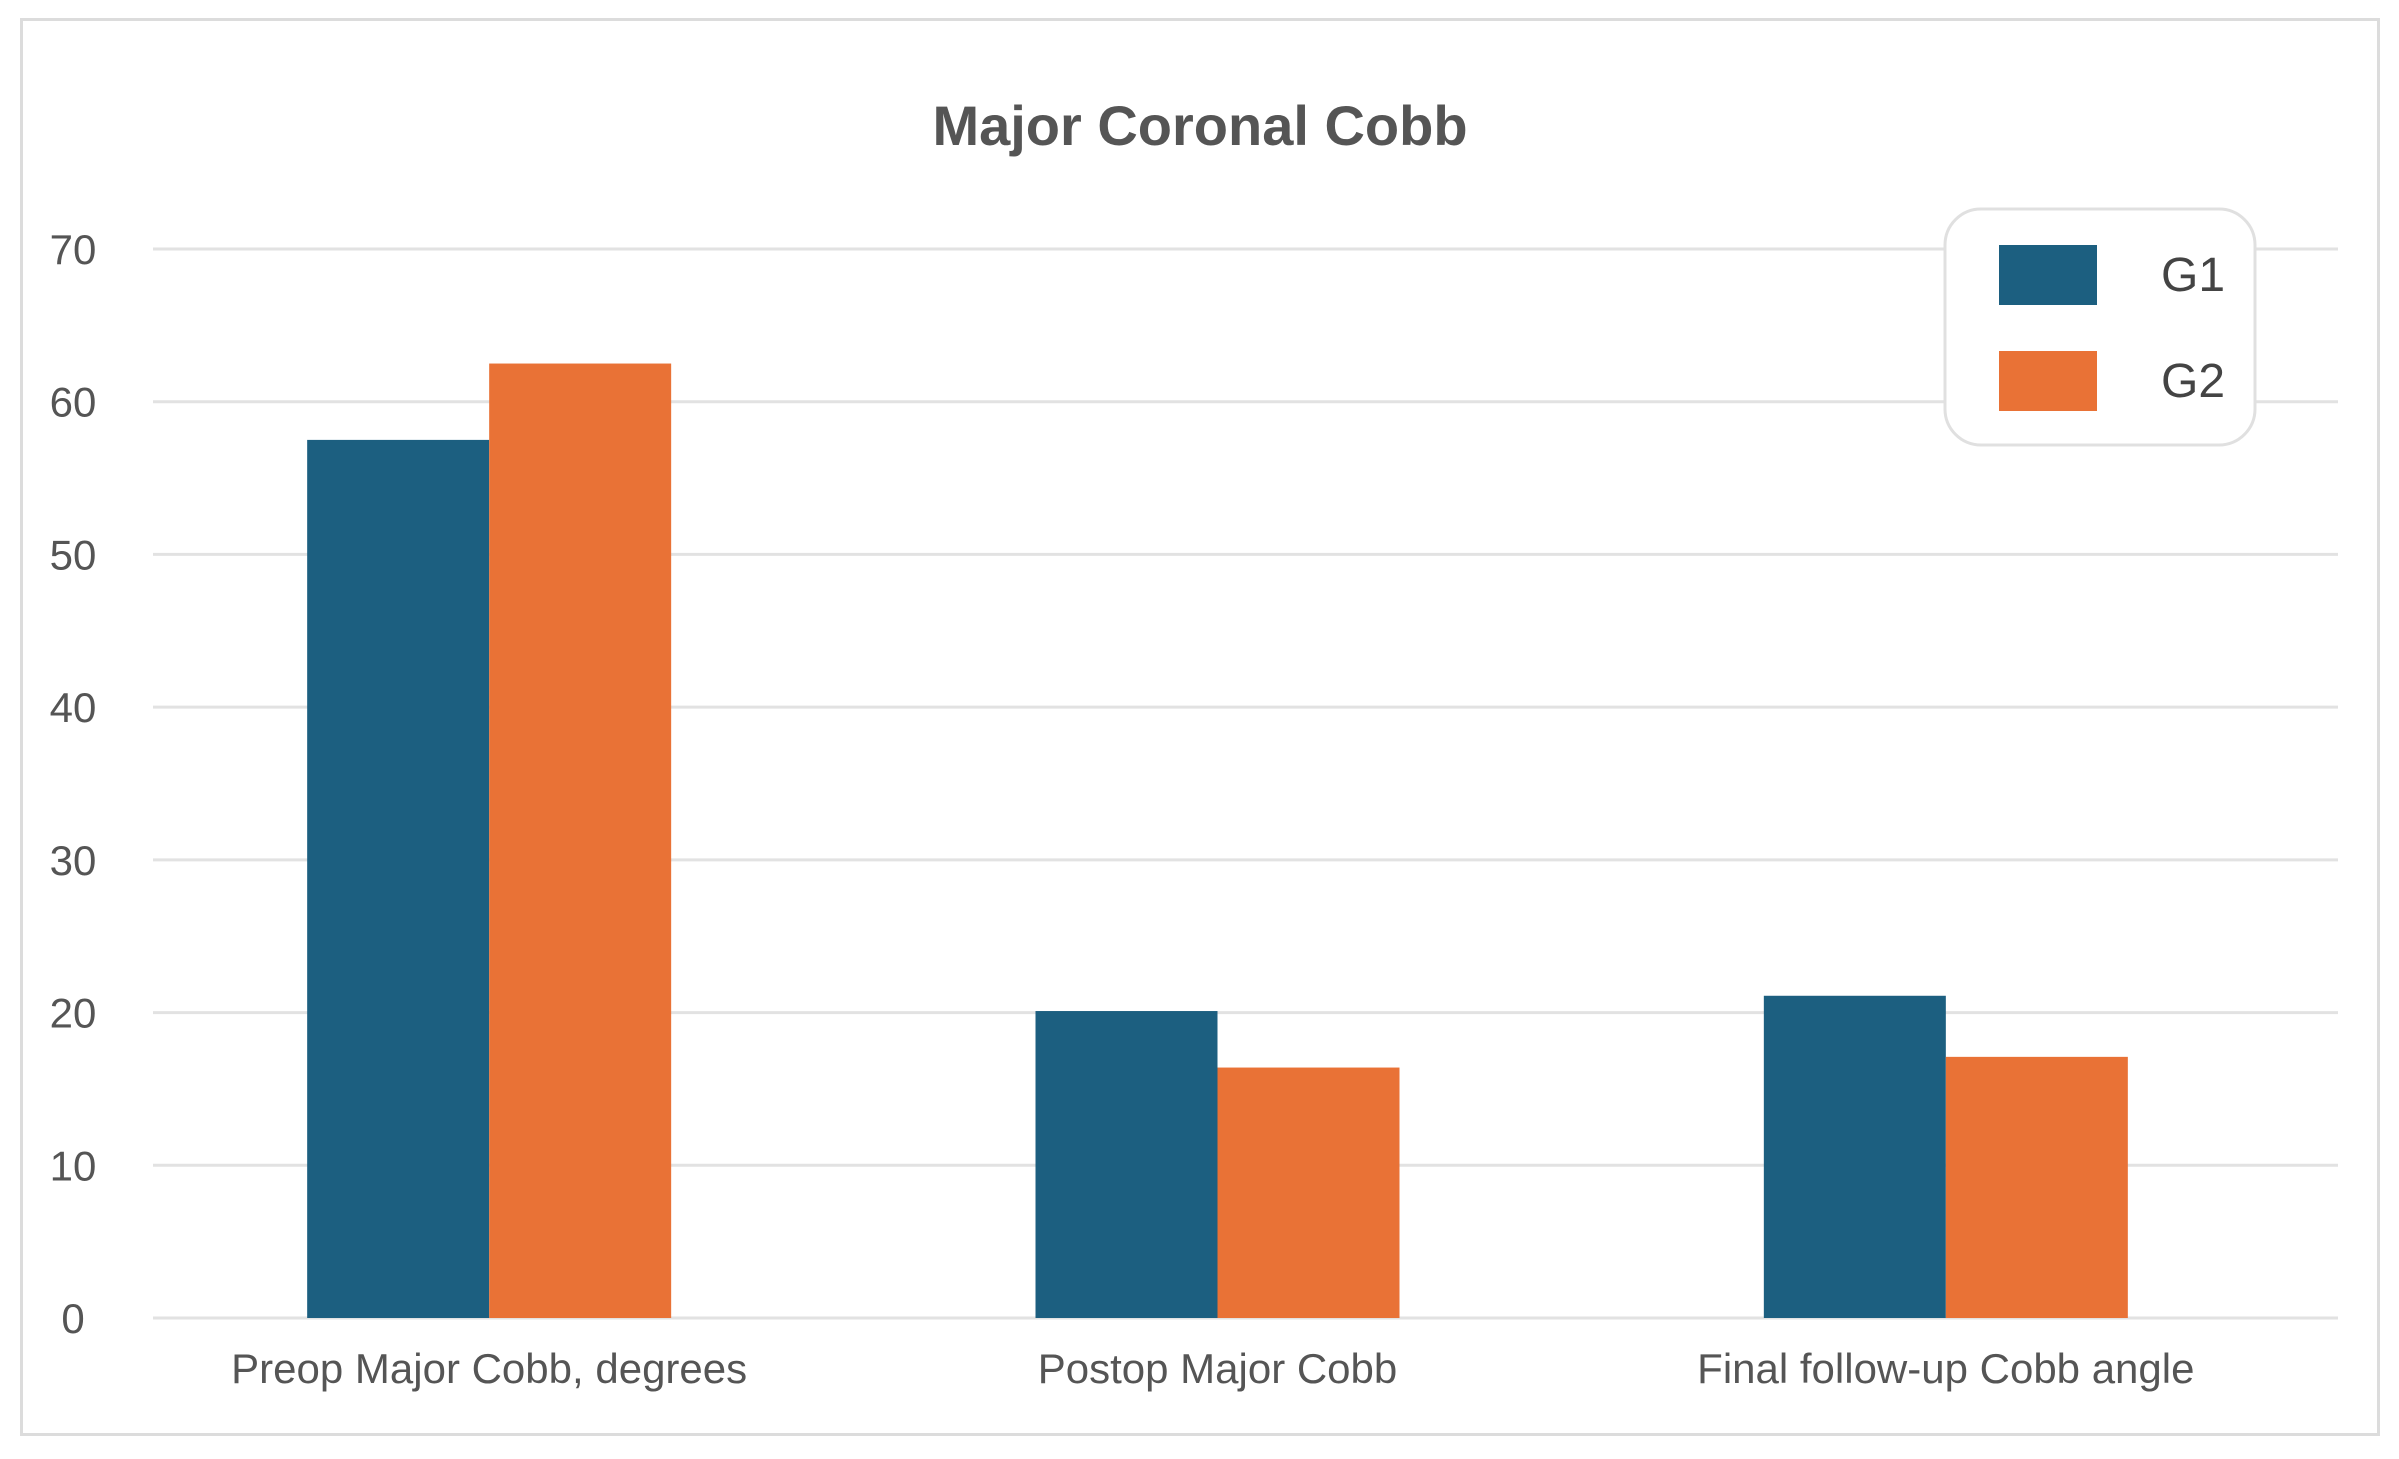 The width and height of the screenshot is (2399, 1459). What do you see at coordinates (2193, 275) in the screenshot?
I see `legend-label-g1: G1` at bounding box center [2193, 275].